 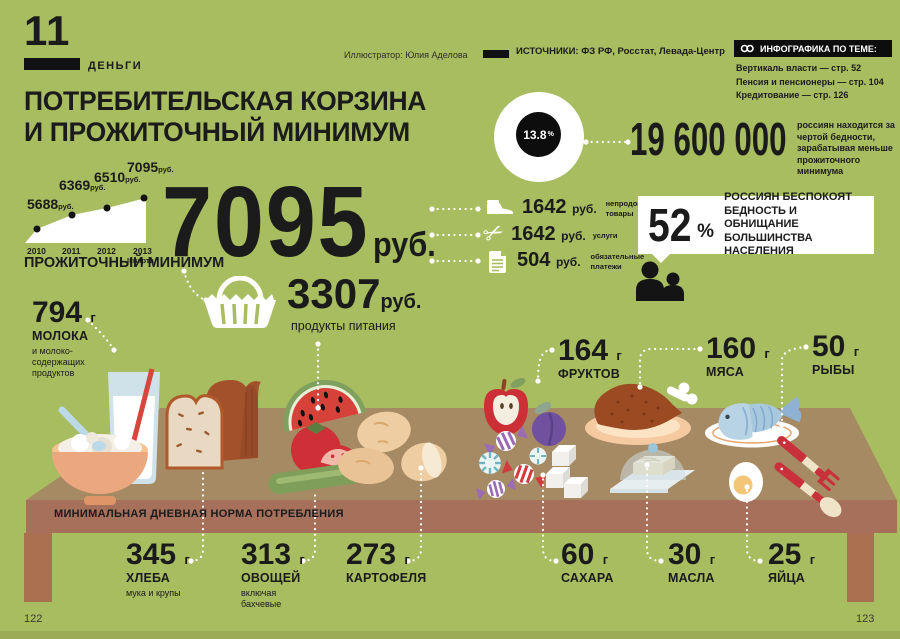 I want to click on butter-dish, so click(x=652, y=468).